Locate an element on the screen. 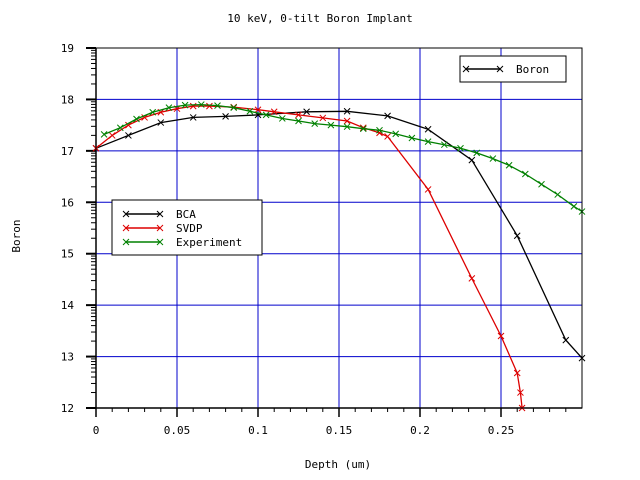 This screenshot has width=640, height=480. y-tick-label-4: 16 is located at coordinates (67, 202).